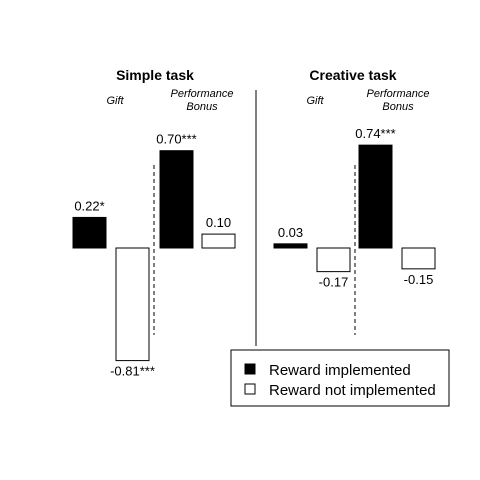 The height and width of the screenshot is (480, 480). I want to click on legend-label-not-implemented: Reward not implemented, so click(352, 390).